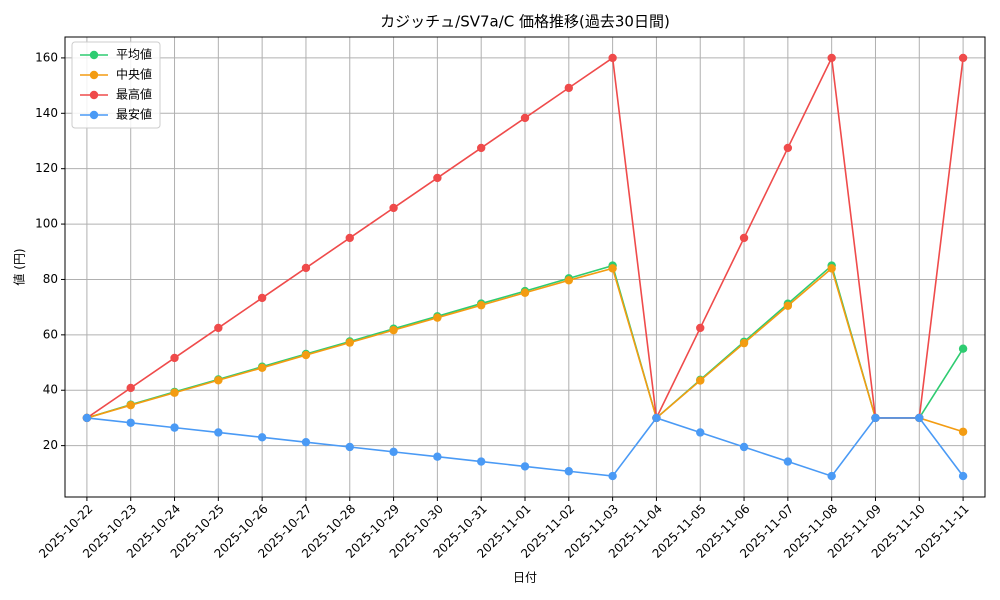 The height and width of the screenshot is (600, 1000). Describe the element at coordinates (50, 334) in the screenshot. I see `y-tick-label: 60` at that location.